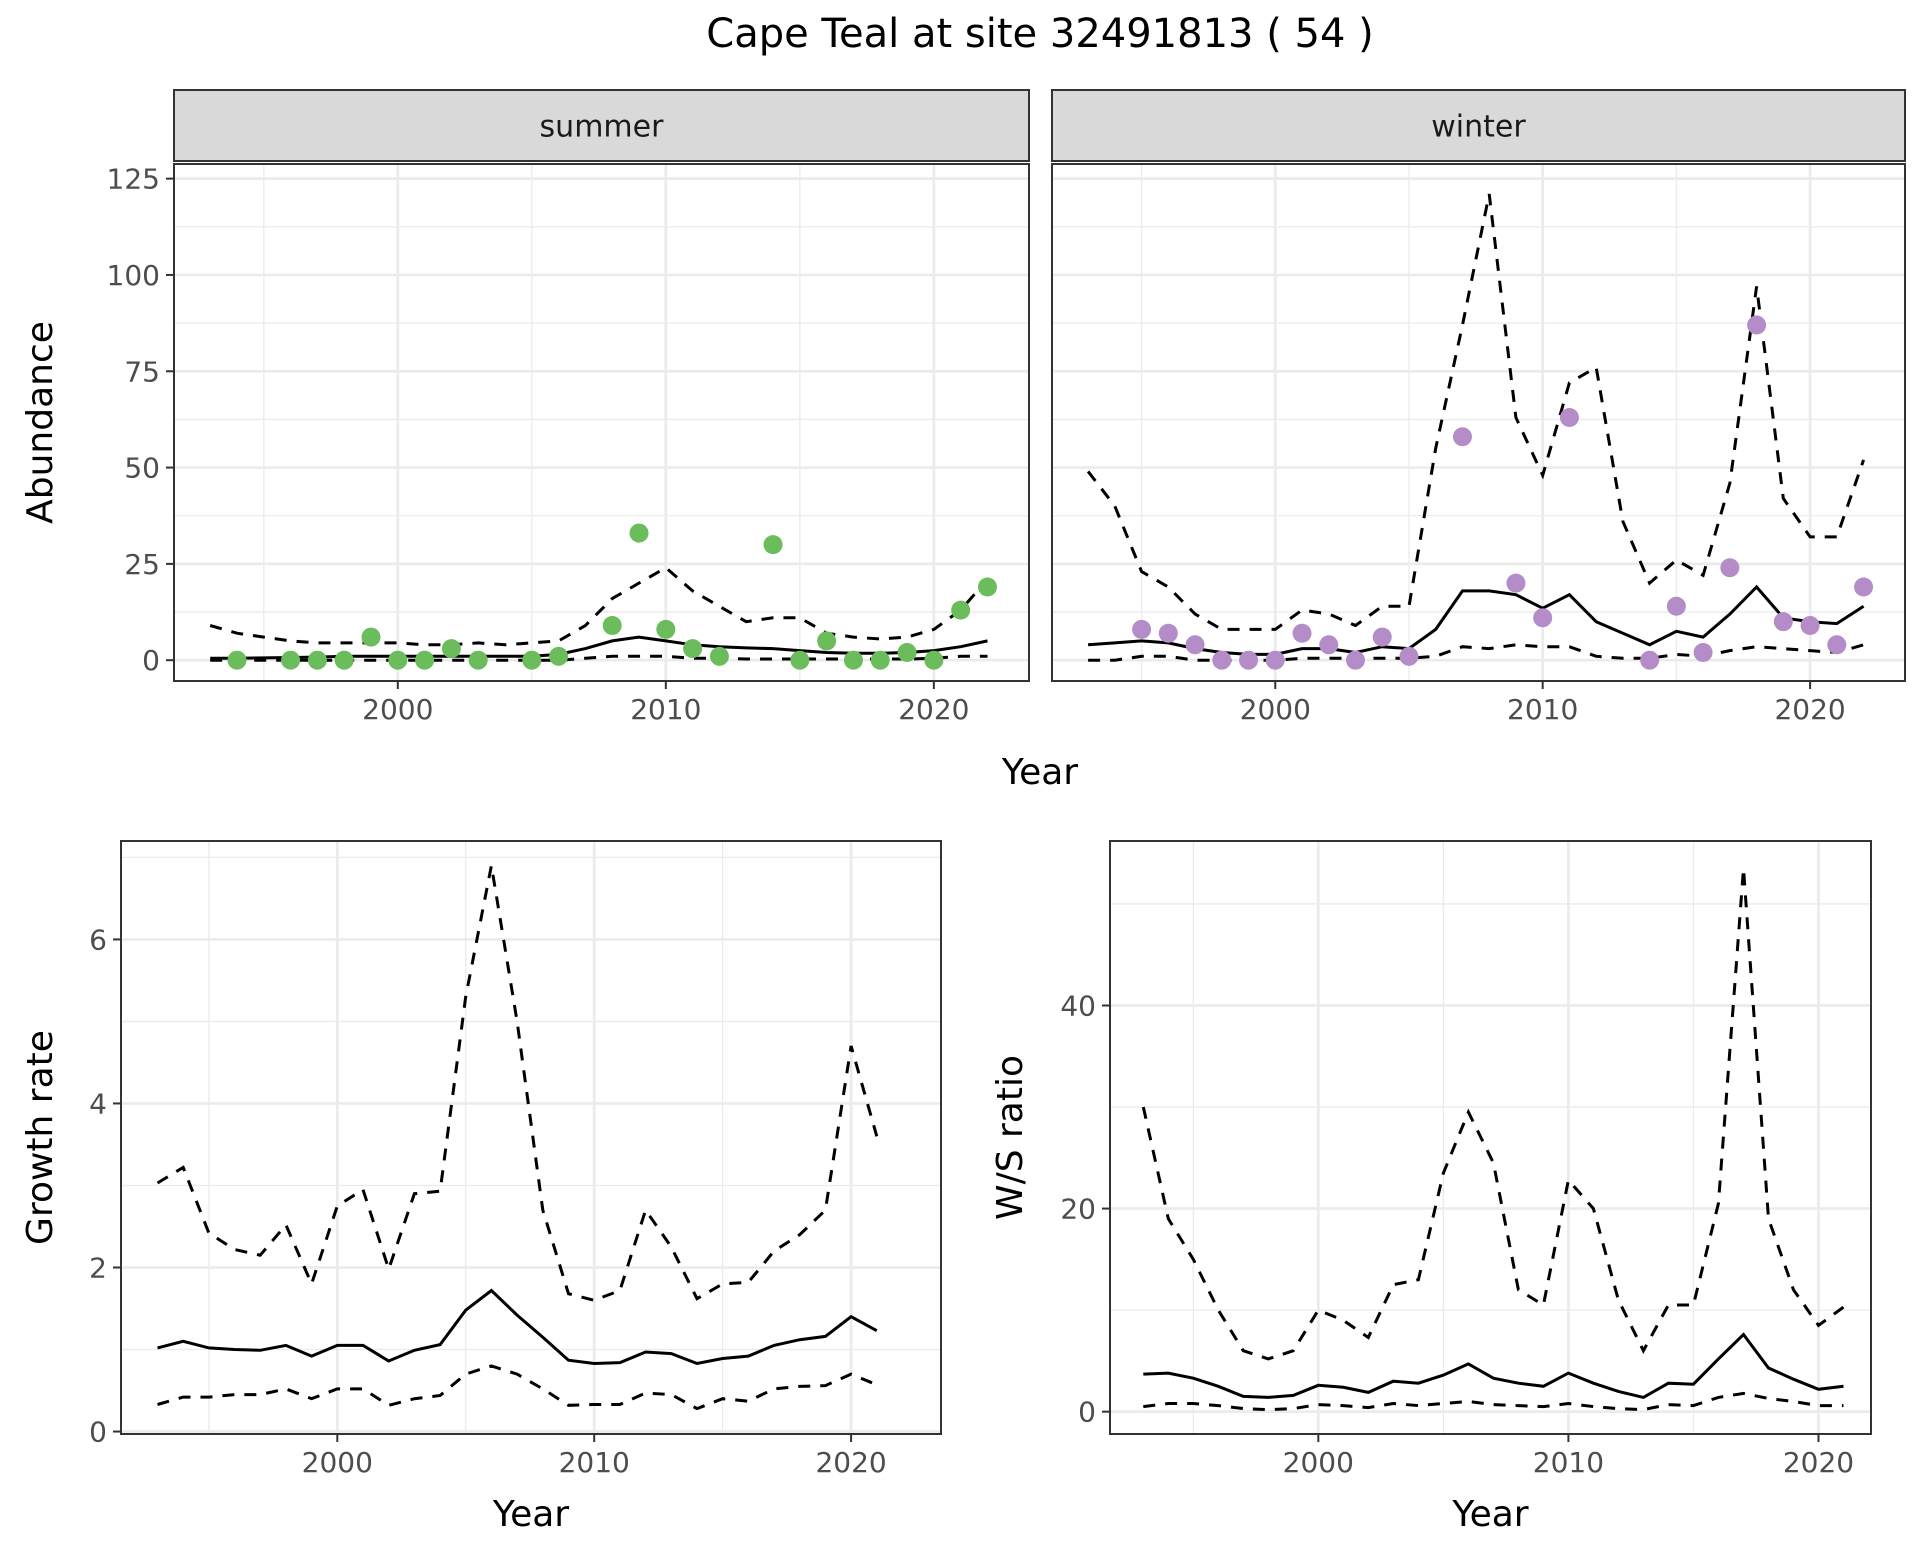  I want to click on y-tick-label: 125, so click(133, 179).